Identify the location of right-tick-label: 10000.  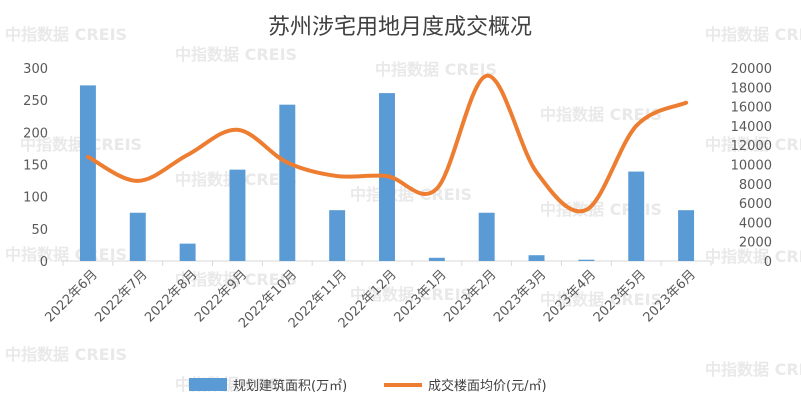
(751, 166).